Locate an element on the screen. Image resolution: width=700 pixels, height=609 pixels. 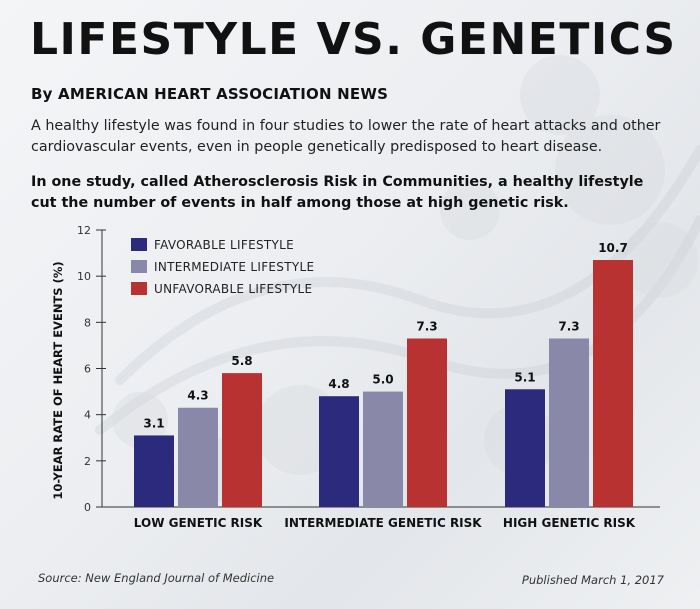
legend-label: FAVORABLE LIFESTYLE is located at coordinates (224, 245).